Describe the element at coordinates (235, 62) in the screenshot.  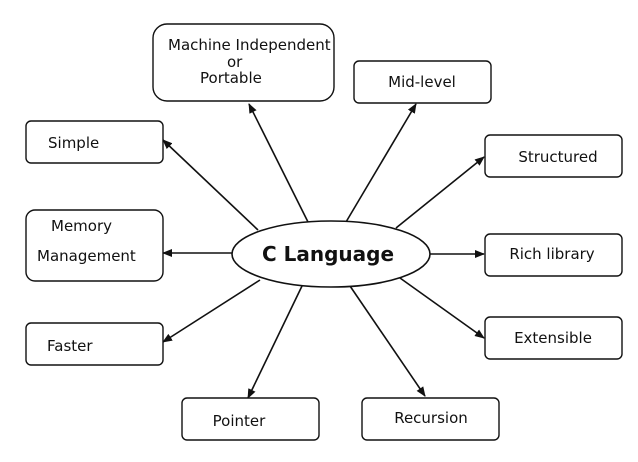
I see `portable-line-2: or` at that location.